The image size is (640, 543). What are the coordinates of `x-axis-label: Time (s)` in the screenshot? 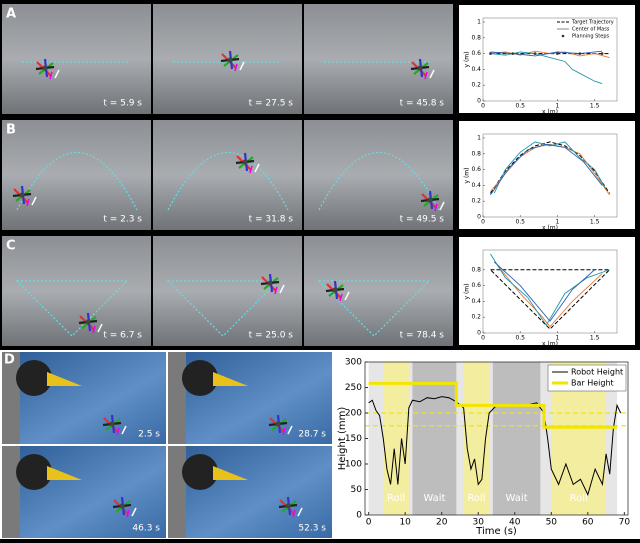 It's located at (496, 531).